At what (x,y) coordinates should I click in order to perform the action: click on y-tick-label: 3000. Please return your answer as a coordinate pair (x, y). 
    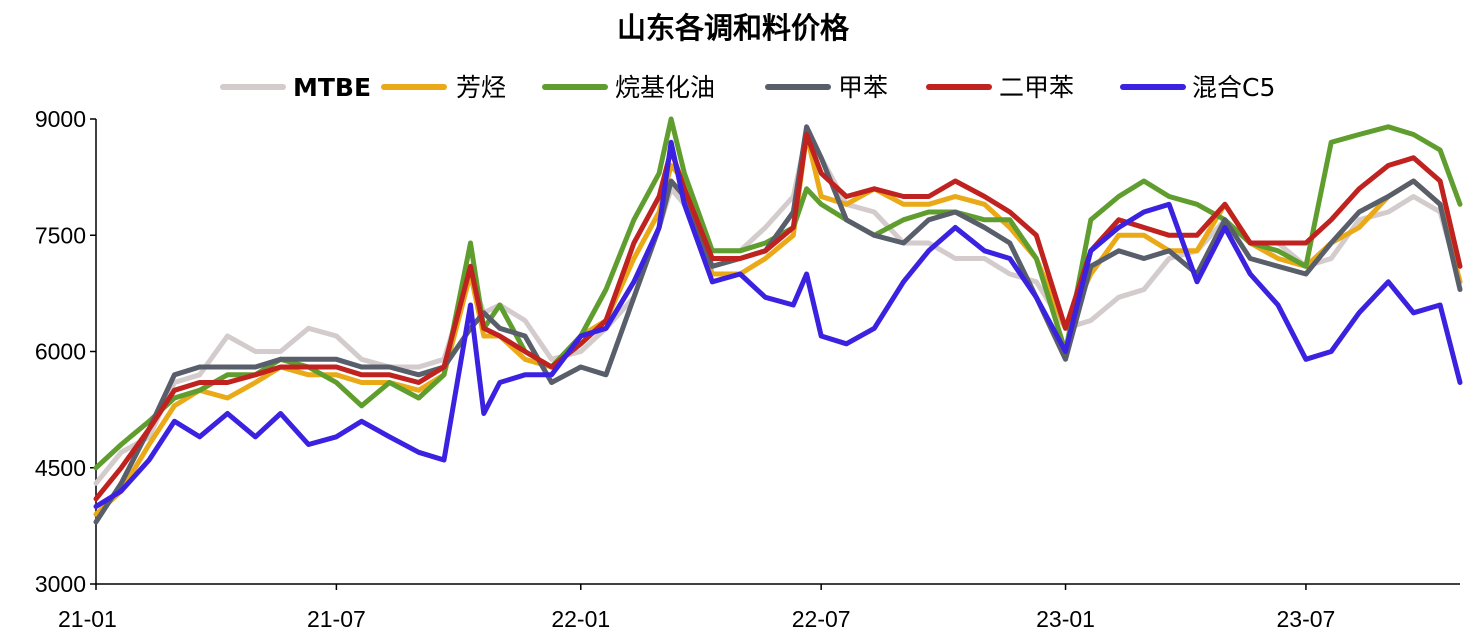
    Looking at the image, I should click on (60, 584).